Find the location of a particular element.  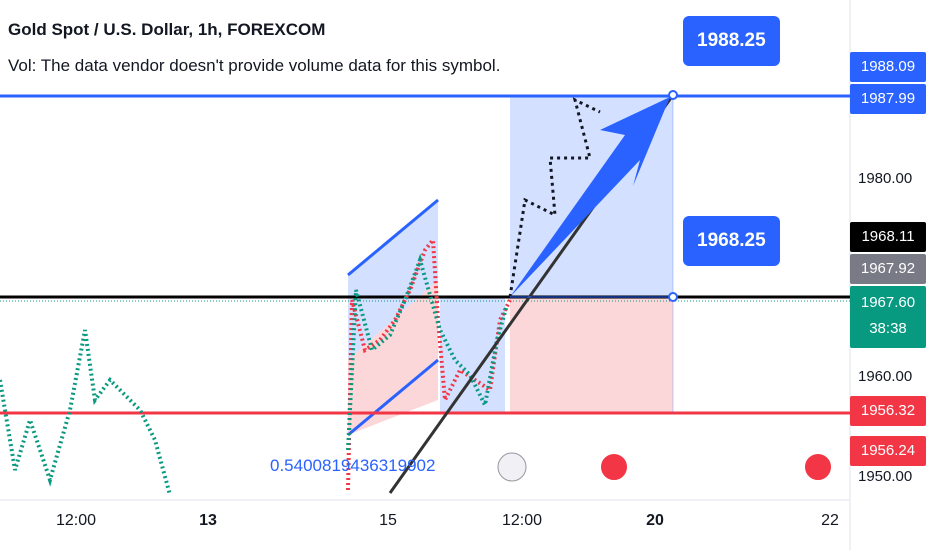

price-tick: 1950.00 is located at coordinates (885, 476).